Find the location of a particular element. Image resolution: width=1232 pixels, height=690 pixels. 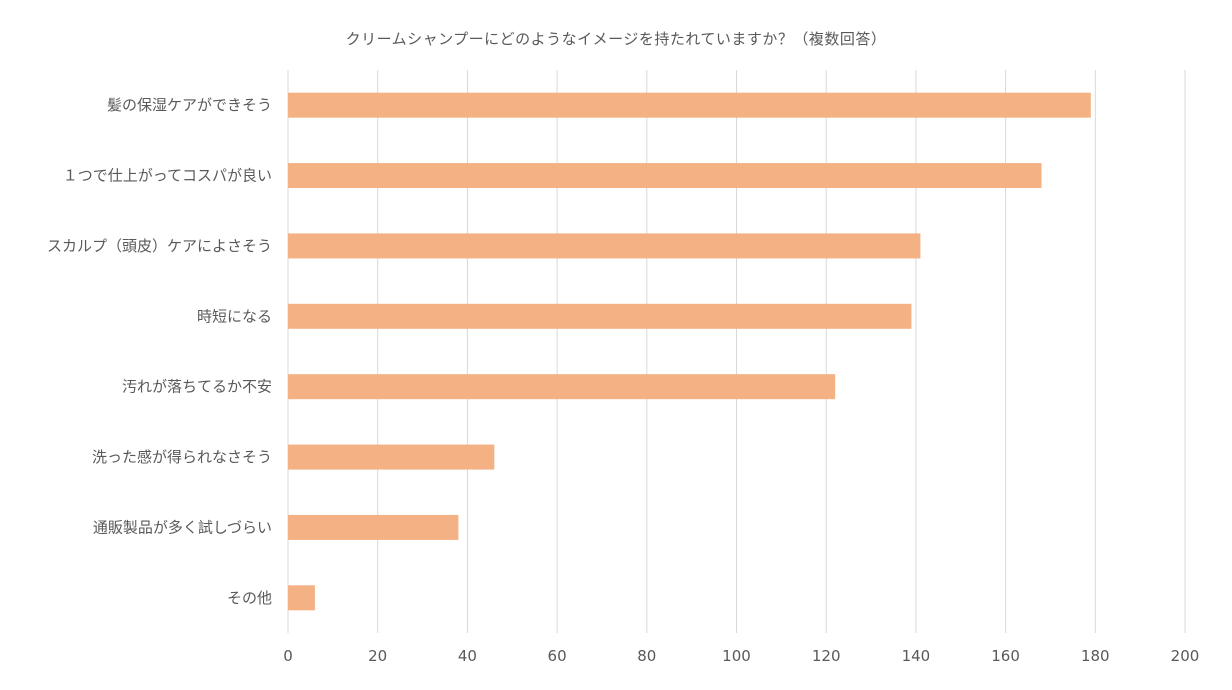

x-tick-label: 80 is located at coordinates (646, 656).